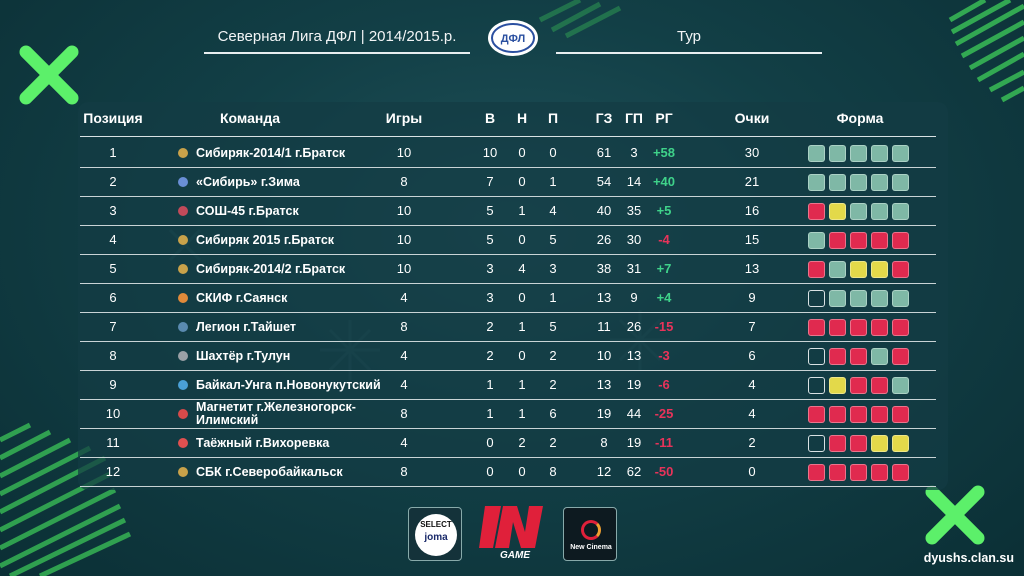  What do you see at coordinates (604, 442) in the screenshot?
I see `row-goals-for: 8` at bounding box center [604, 442].